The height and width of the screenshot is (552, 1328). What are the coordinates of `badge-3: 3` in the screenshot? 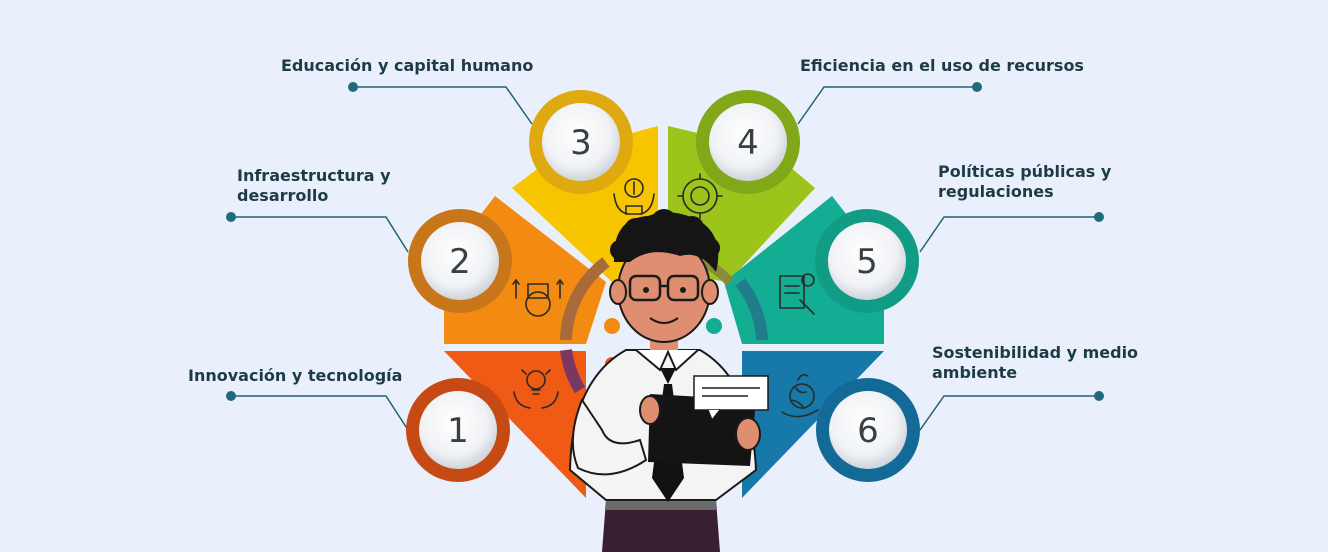 It's located at (581, 142).